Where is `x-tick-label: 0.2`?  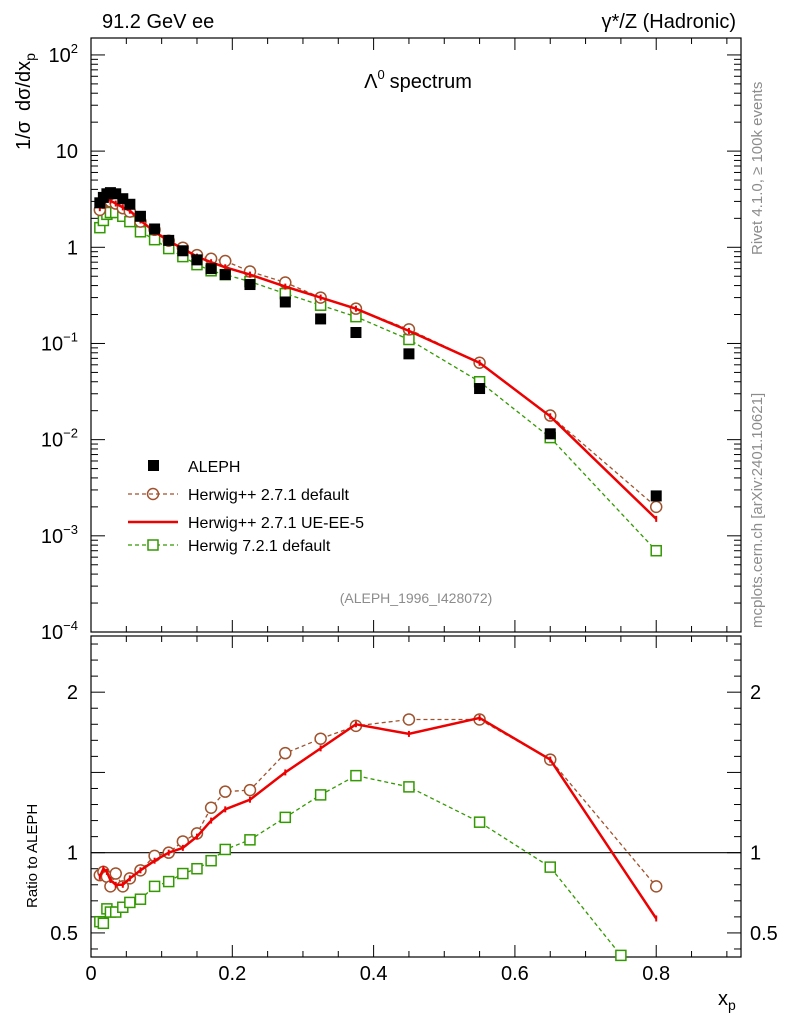 x-tick-label: 0.2 is located at coordinates (232, 974).